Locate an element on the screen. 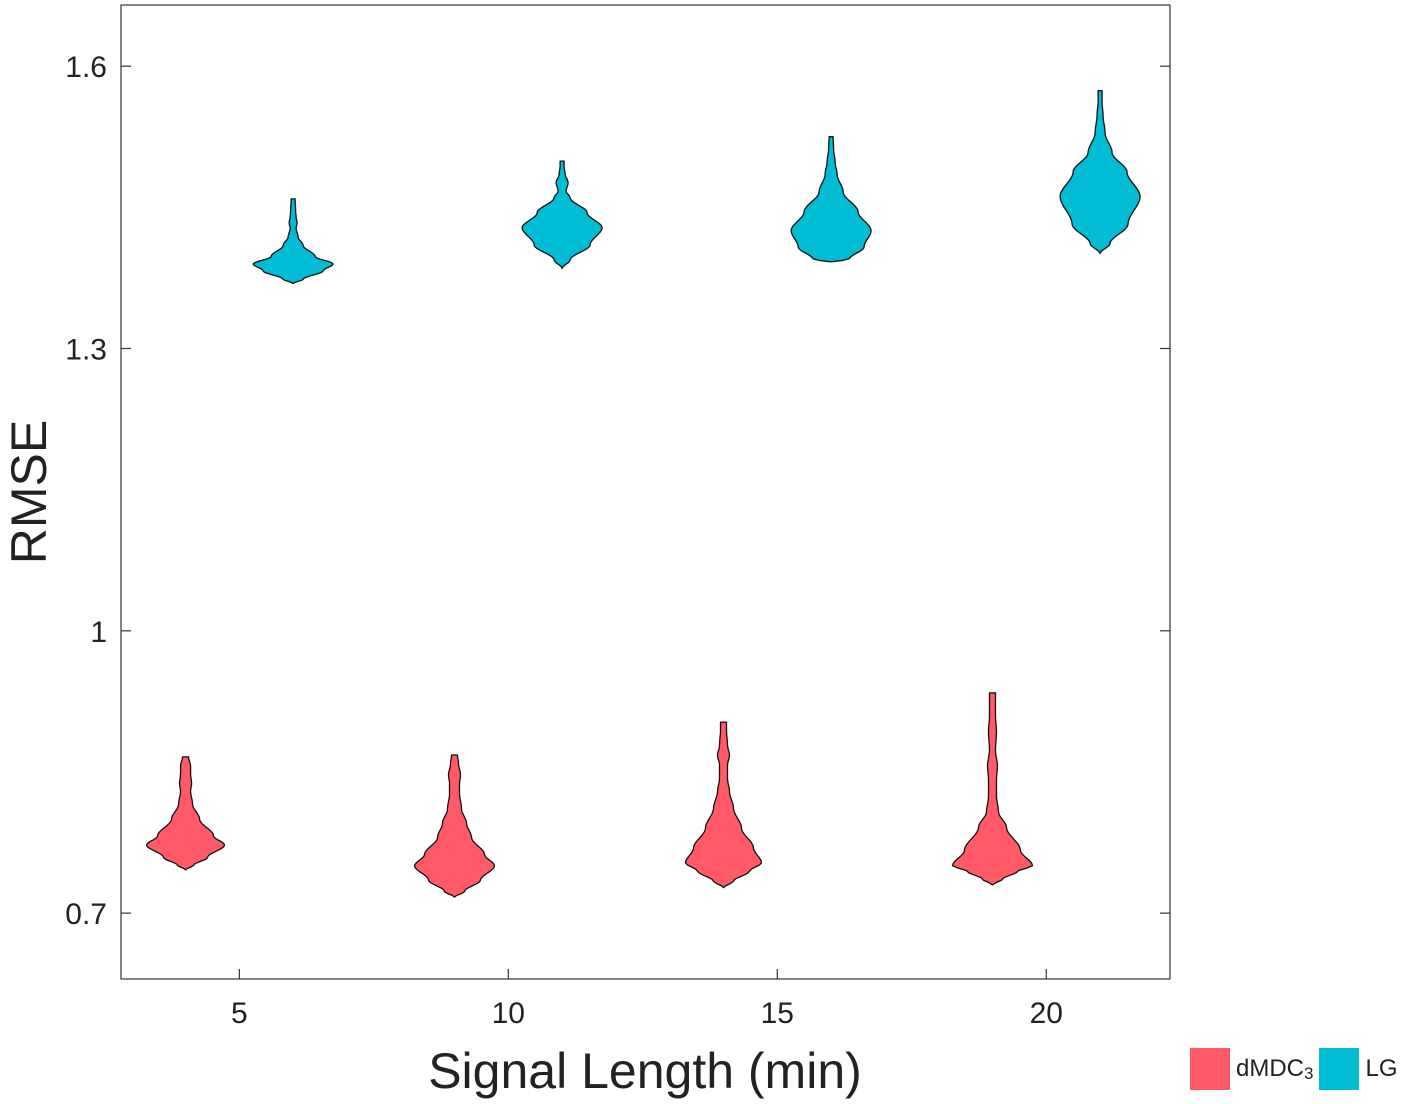 The width and height of the screenshot is (1418, 1104). y-tick-label: 1.3 is located at coordinates (86, 349).